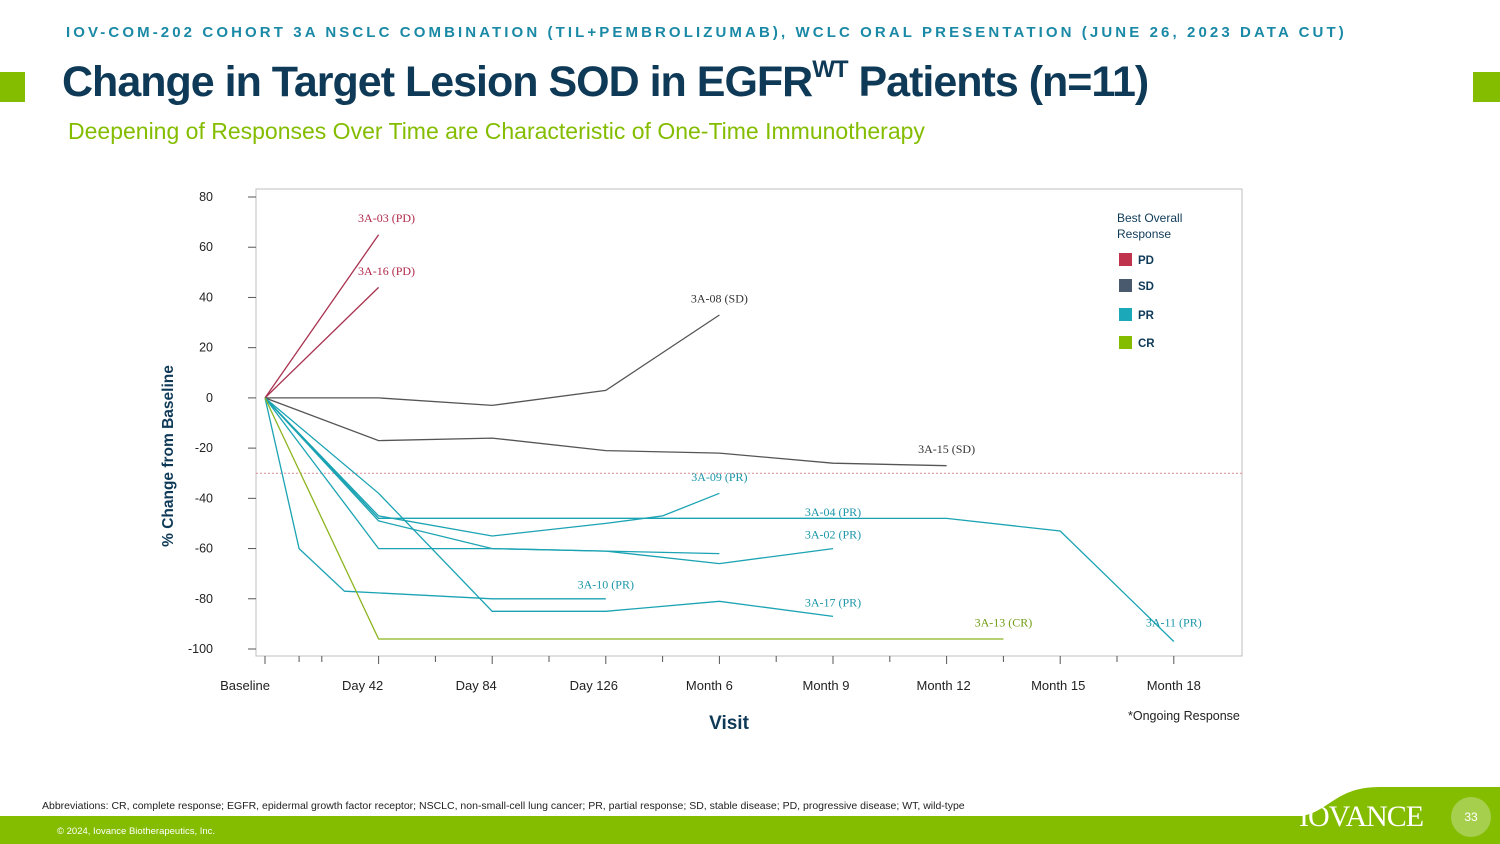  I want to click on x-tick-label: Day 84, so click(476, 685).